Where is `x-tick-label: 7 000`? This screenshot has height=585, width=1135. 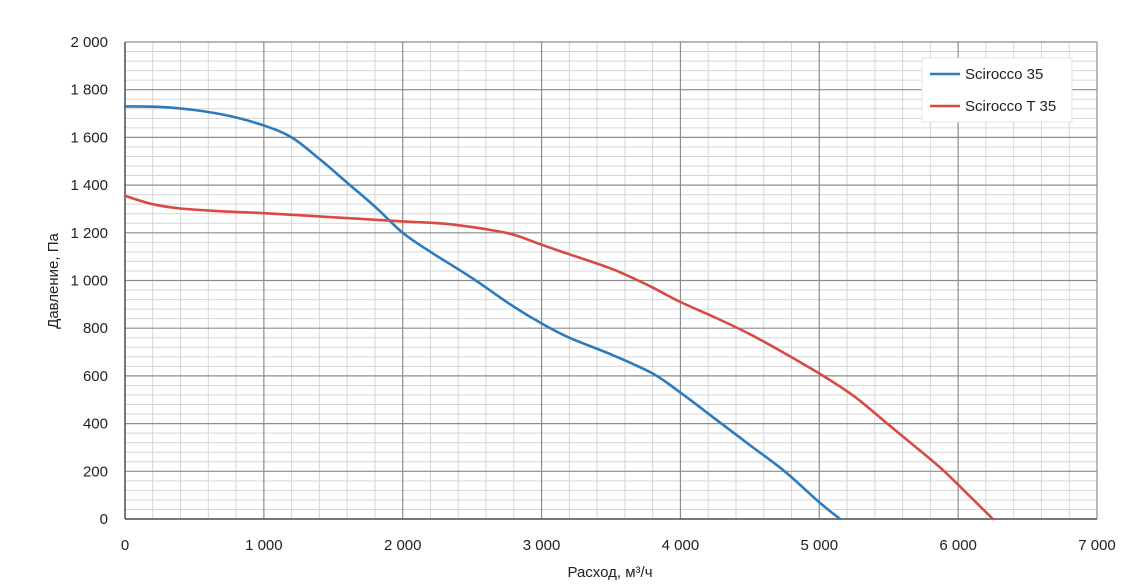
x-tick-label: 7 000 is located at coordinates (1097, 545).